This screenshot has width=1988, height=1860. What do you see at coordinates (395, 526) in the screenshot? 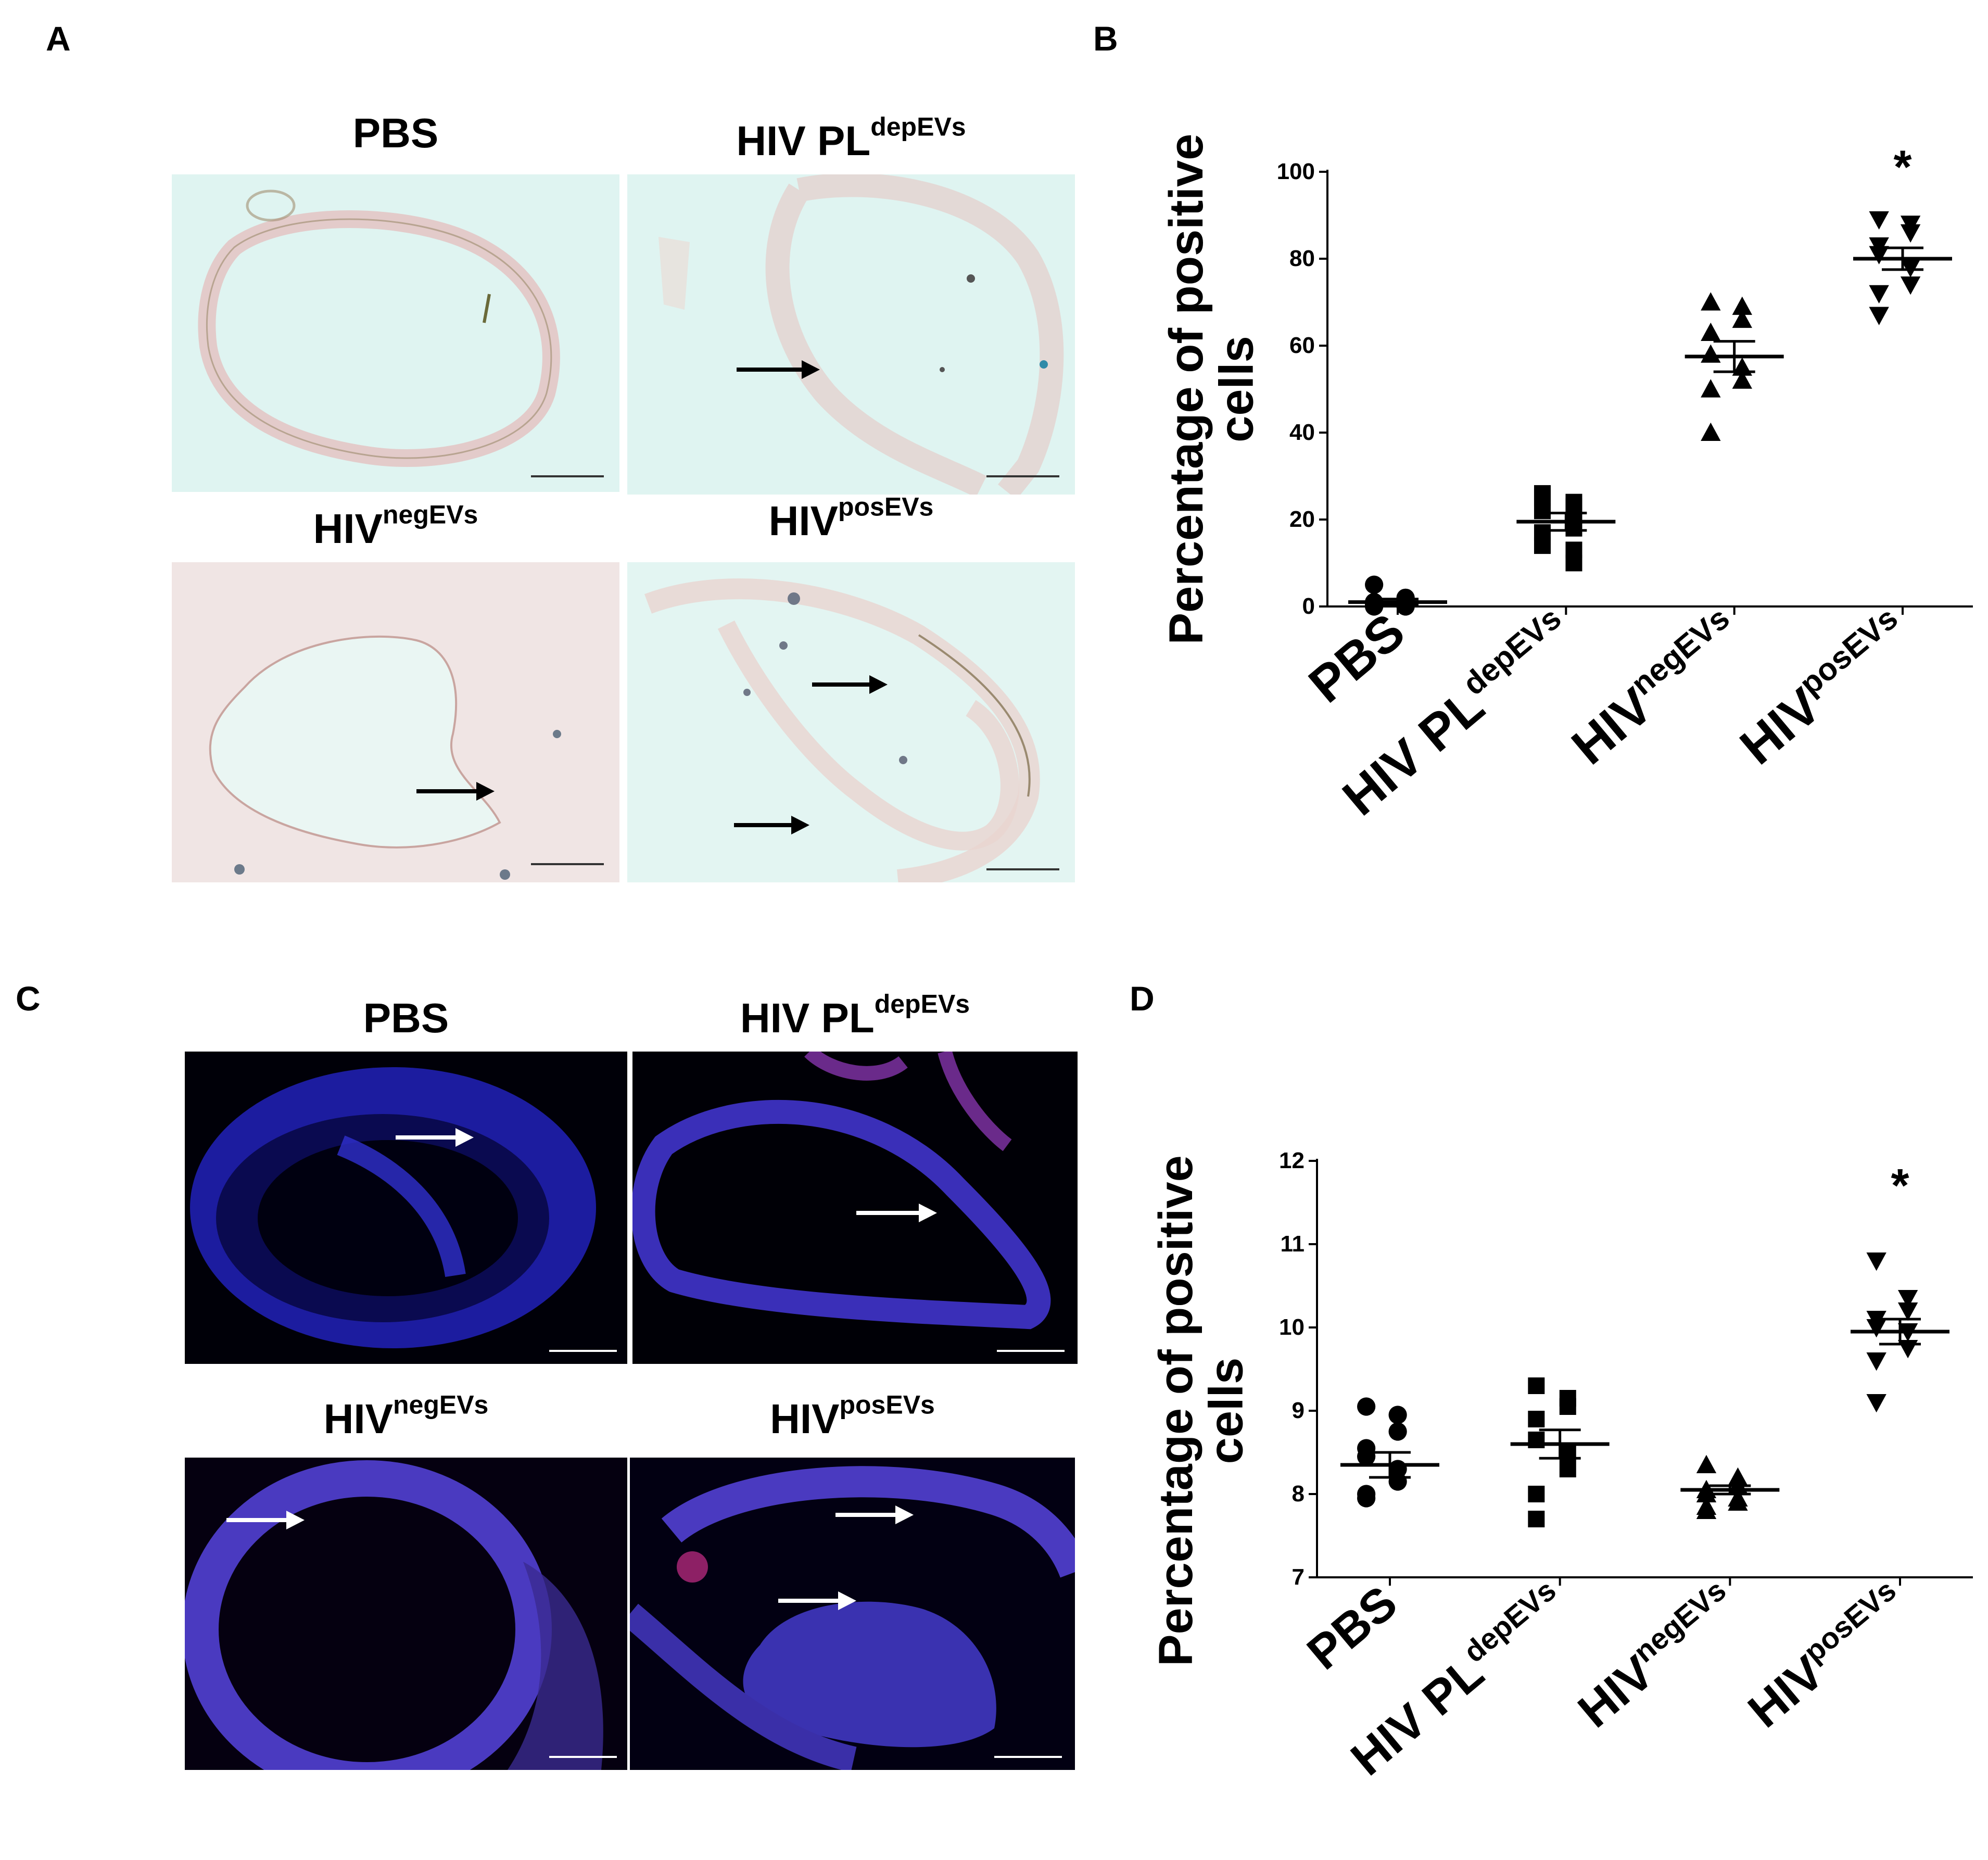
I see `panel-a-title-3: HIVnegEVs` at bounding box center [395, 526].